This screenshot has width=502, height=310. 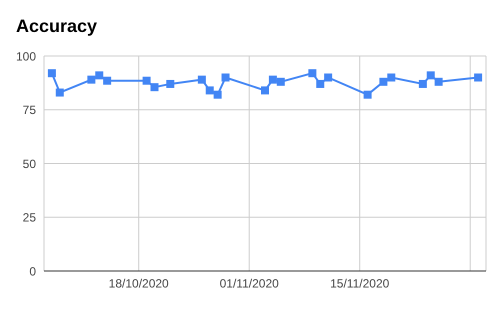 What do you see at coordinates (29, 217) in the screenshot?
I see `y-tick-label: 25` at bounding box center [29, 217].